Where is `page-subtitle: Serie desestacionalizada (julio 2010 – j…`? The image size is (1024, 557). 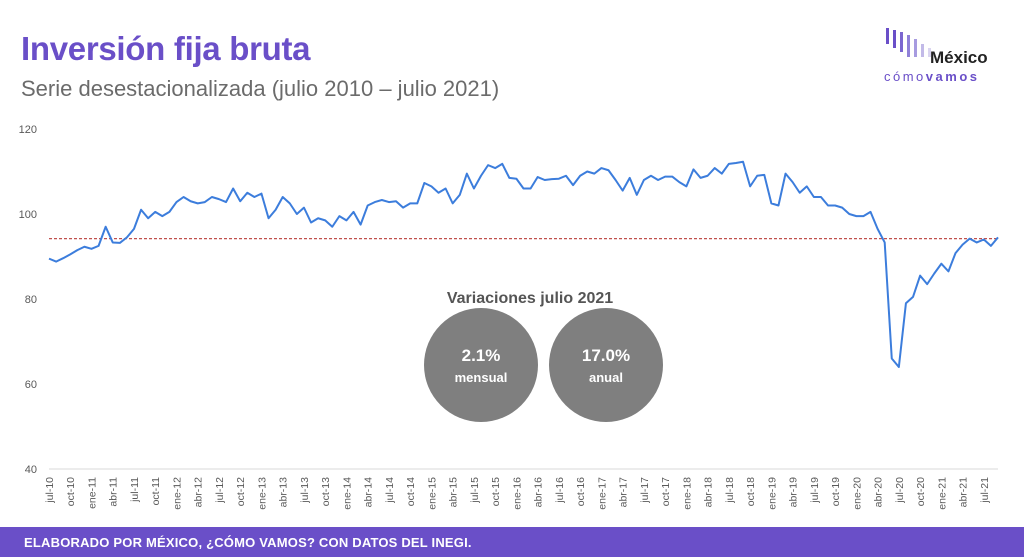
page-subtitle: Serie desestacionalizada (julio 2010 – j… is located at coordinates (260, 88).